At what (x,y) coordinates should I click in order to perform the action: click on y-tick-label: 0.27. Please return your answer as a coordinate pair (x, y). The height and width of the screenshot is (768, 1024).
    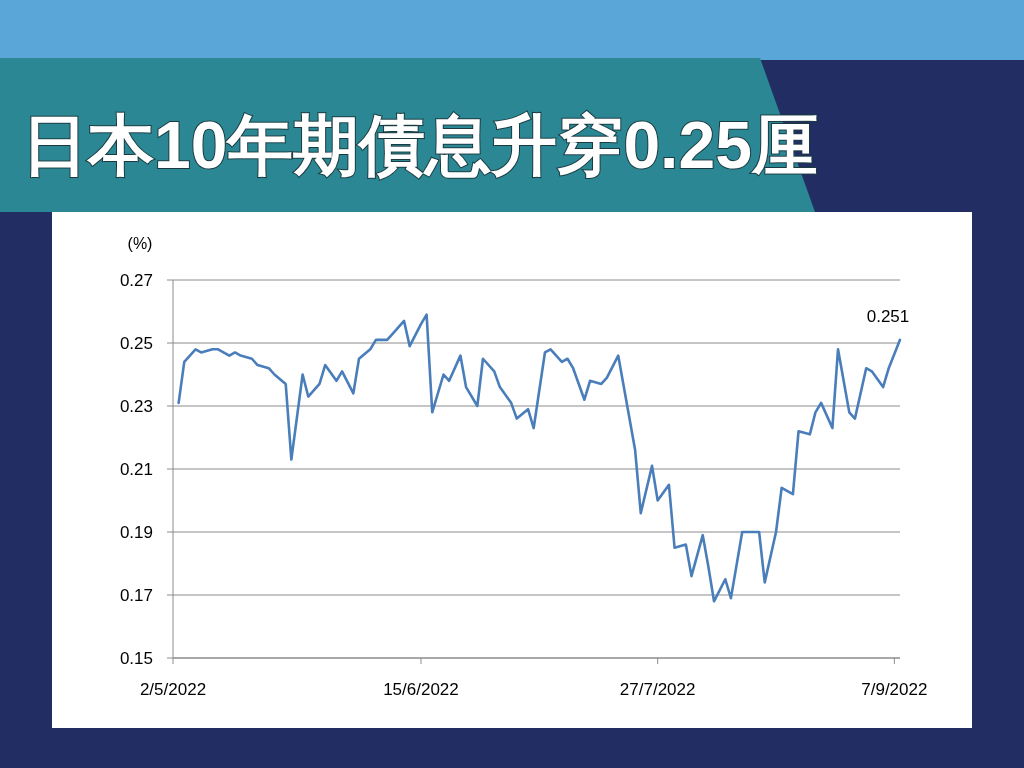
    Looking at the image, I should click on (136, 280).